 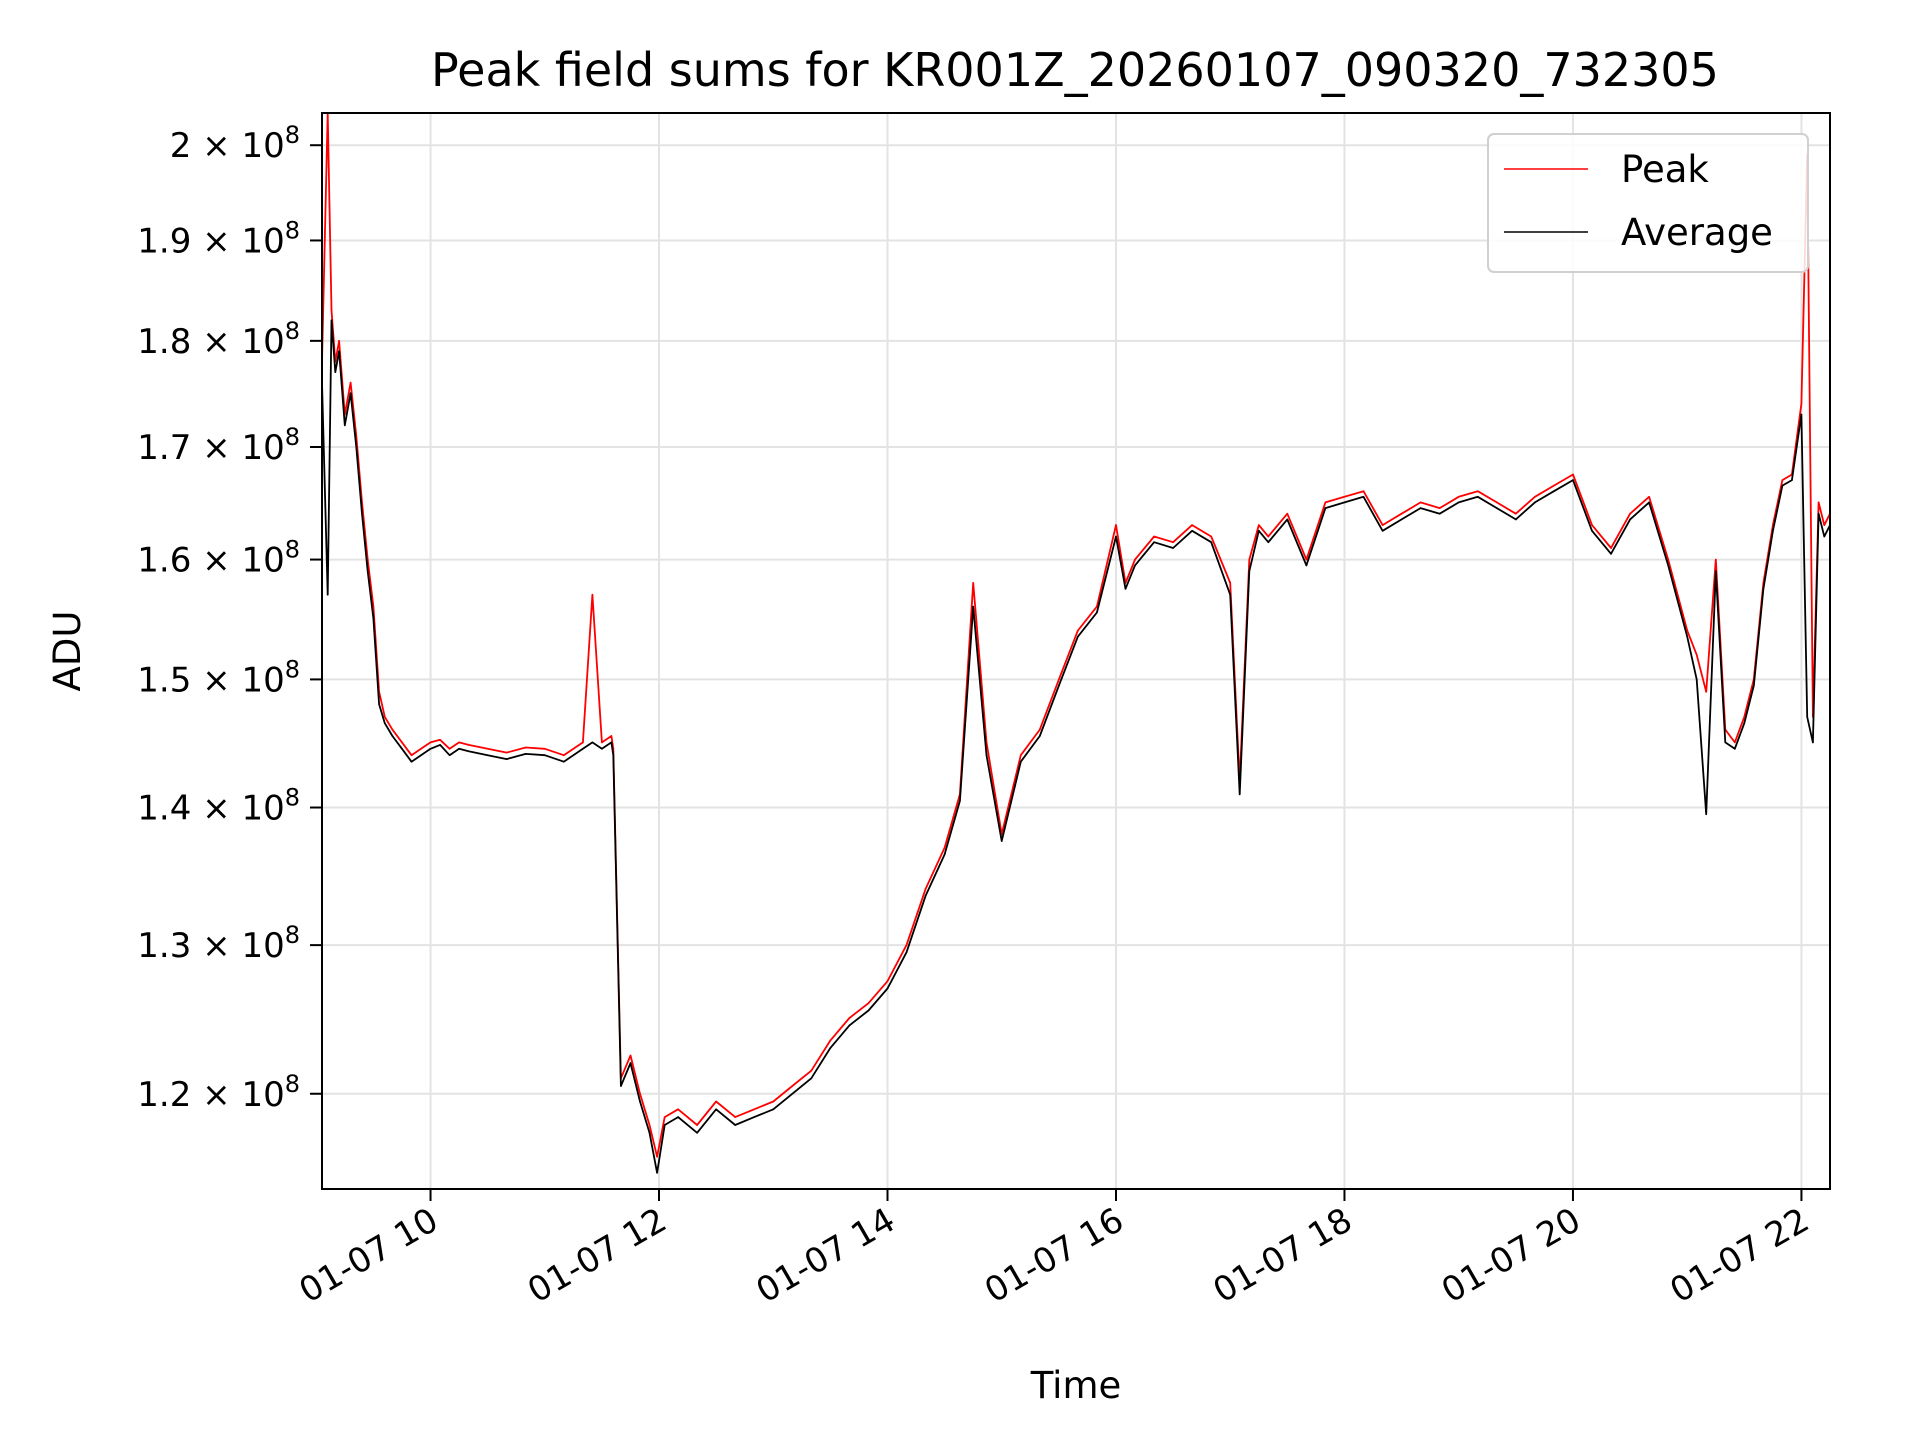 I want to click on legend-label-average: Average, so click(x=1697, y=232).